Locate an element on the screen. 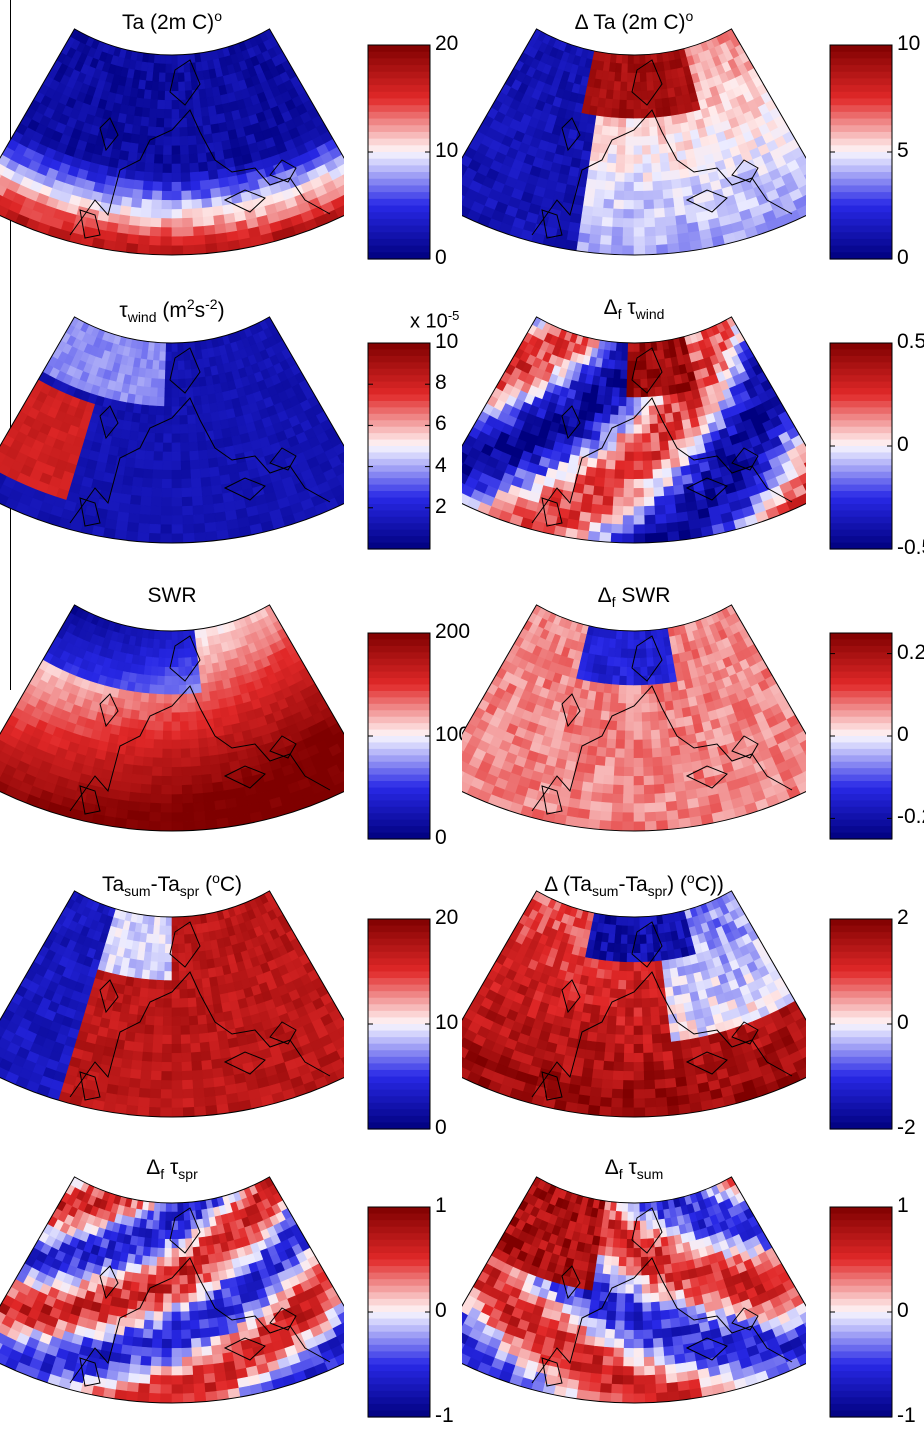 The height and width of the screenshot is (1434, 924). colorbar-tick-label: 4 is located at coordinates (441, 465).